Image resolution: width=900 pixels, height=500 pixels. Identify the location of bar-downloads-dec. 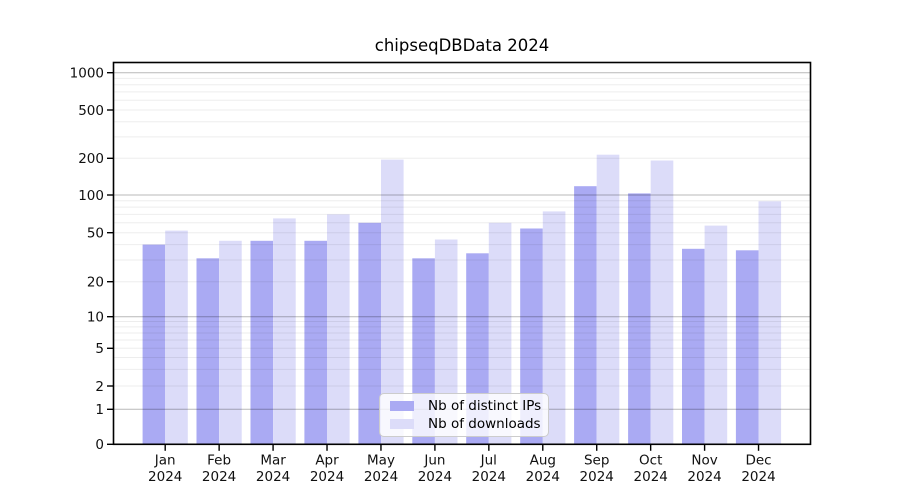
(770, 323).